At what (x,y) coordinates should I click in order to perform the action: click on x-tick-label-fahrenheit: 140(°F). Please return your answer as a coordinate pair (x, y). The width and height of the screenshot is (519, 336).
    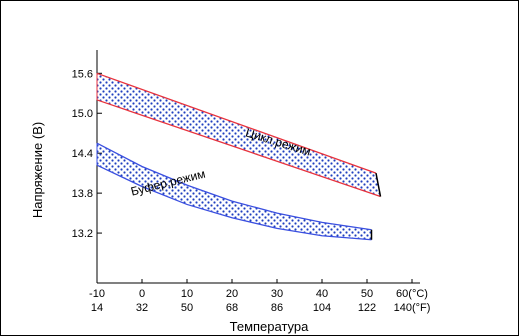
    Looking at the image, I should click on (412, 308).